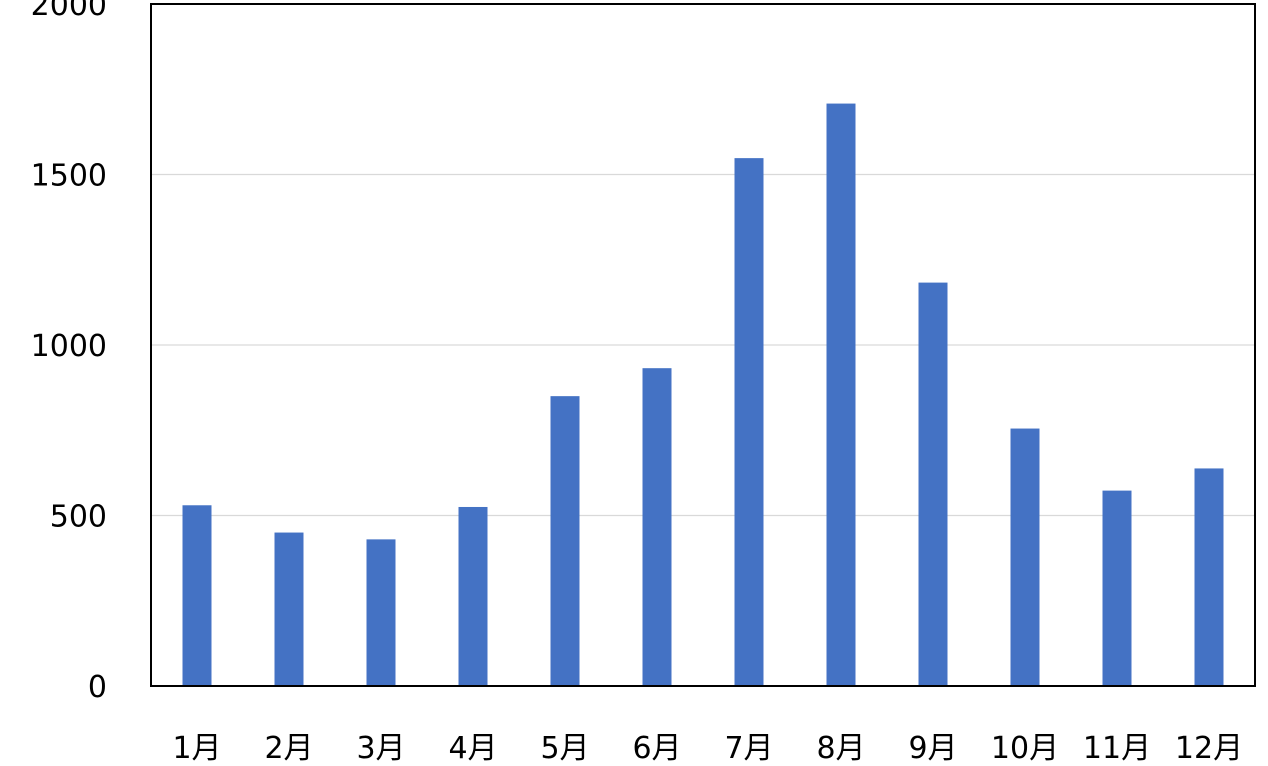 The height and width of the screenshot is (766, 1268). What do you see at coordinates (288, 748) in the screenshot?
I see `x-tick-label: 2月` at bounding box center [288, 748].